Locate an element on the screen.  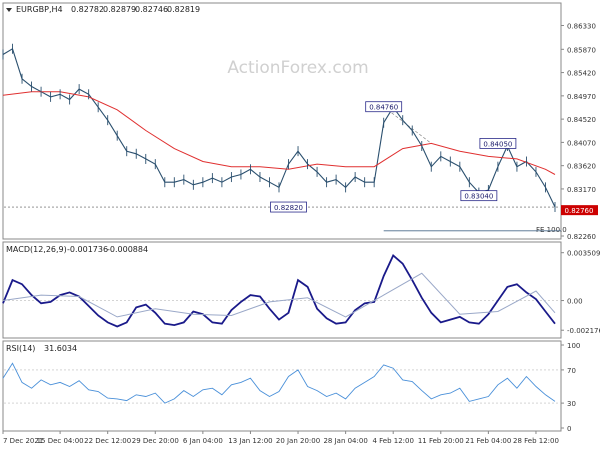
price-y-tick-label: 0.84970 is located at coordinates (581, 97).